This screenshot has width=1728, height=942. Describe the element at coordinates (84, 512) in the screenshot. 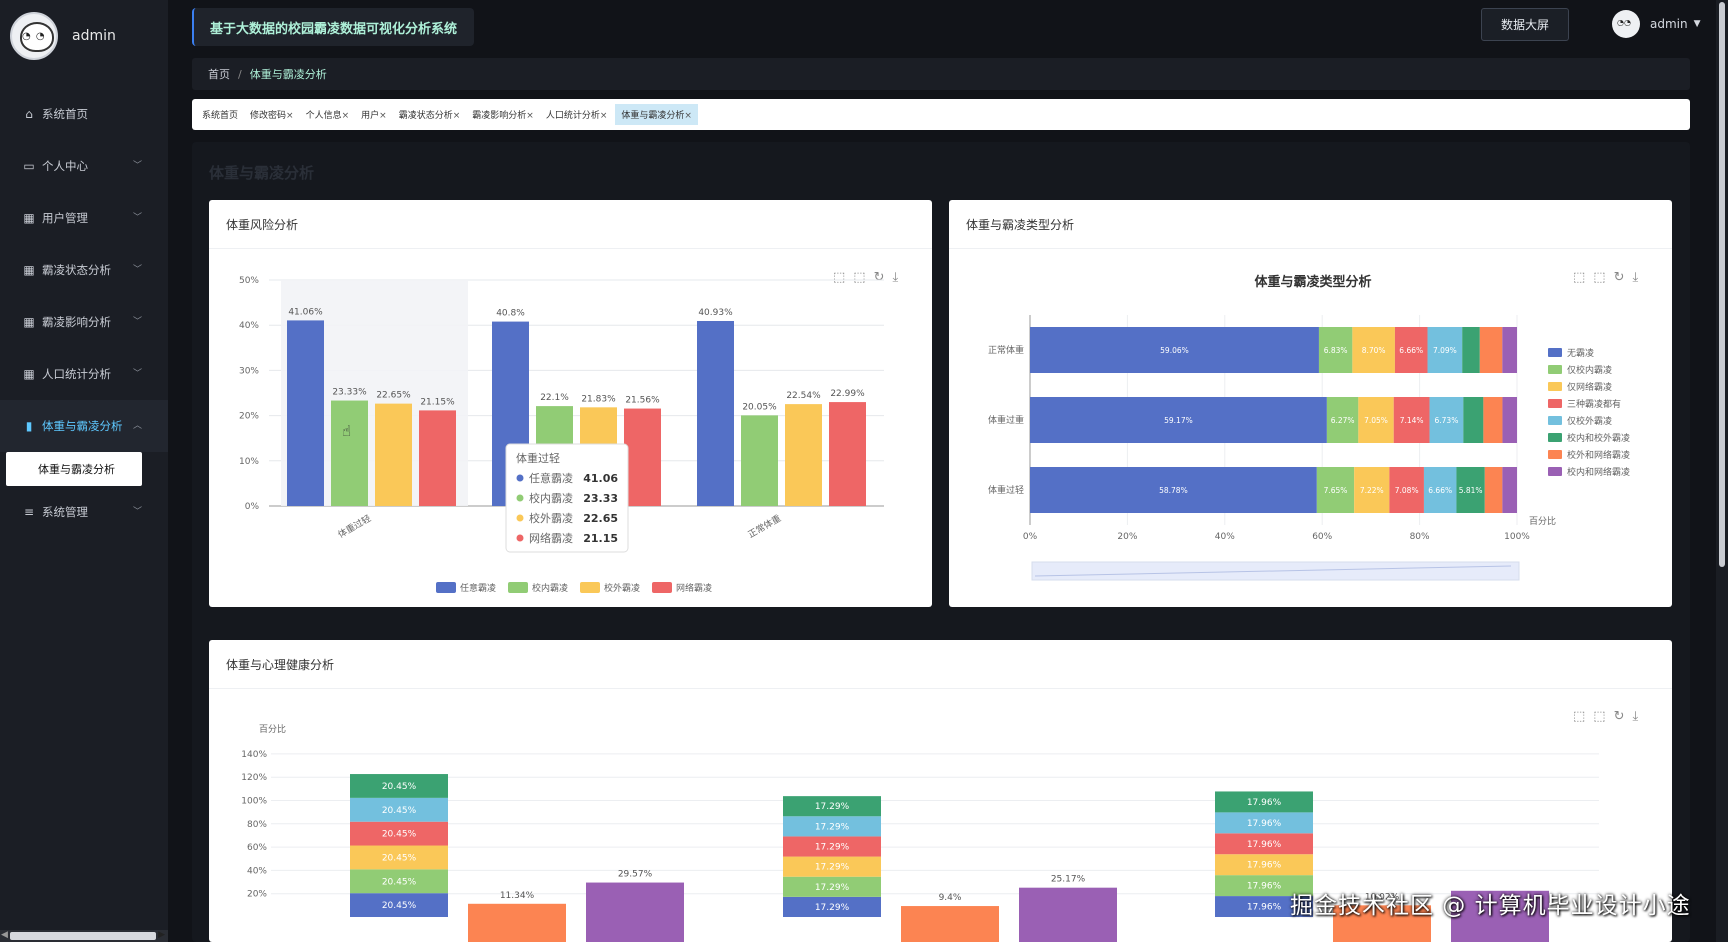

I see `sidebar-item-7: ≡ 系统管理 ﹀` at that location.